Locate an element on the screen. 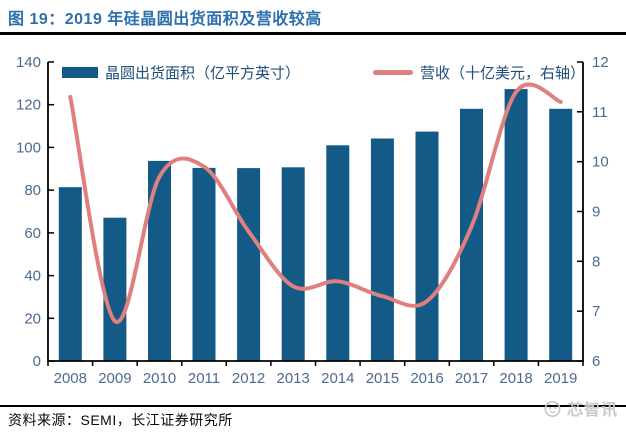 This screenshot has width=626, height=444. svg-text: 10 is located at coordinates (600, 162).